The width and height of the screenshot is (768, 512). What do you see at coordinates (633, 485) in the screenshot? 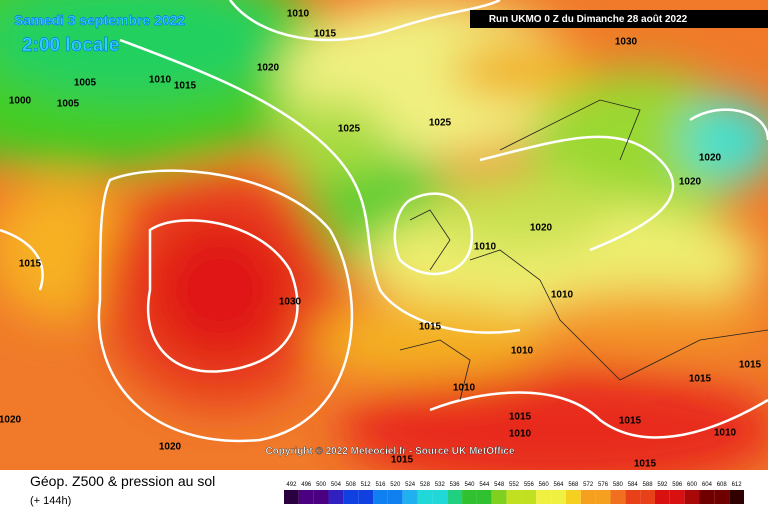
I see `legend-label: 584` at bounding box center [633, 485].